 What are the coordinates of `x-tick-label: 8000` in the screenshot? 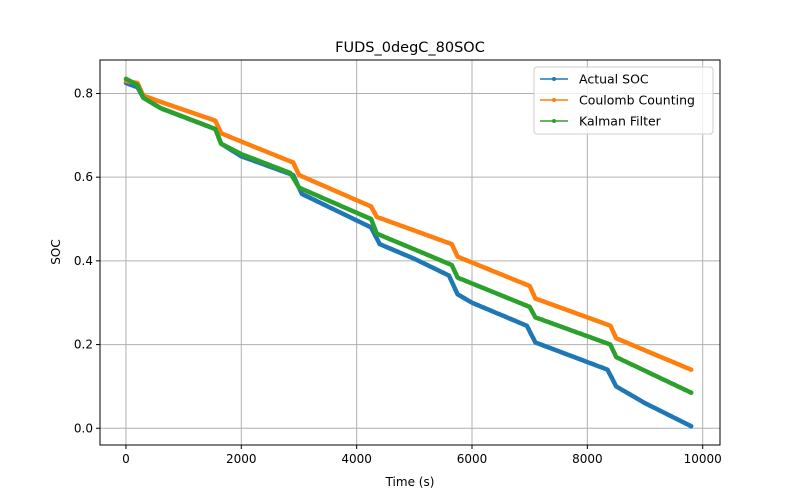 It's located at (587, 459).